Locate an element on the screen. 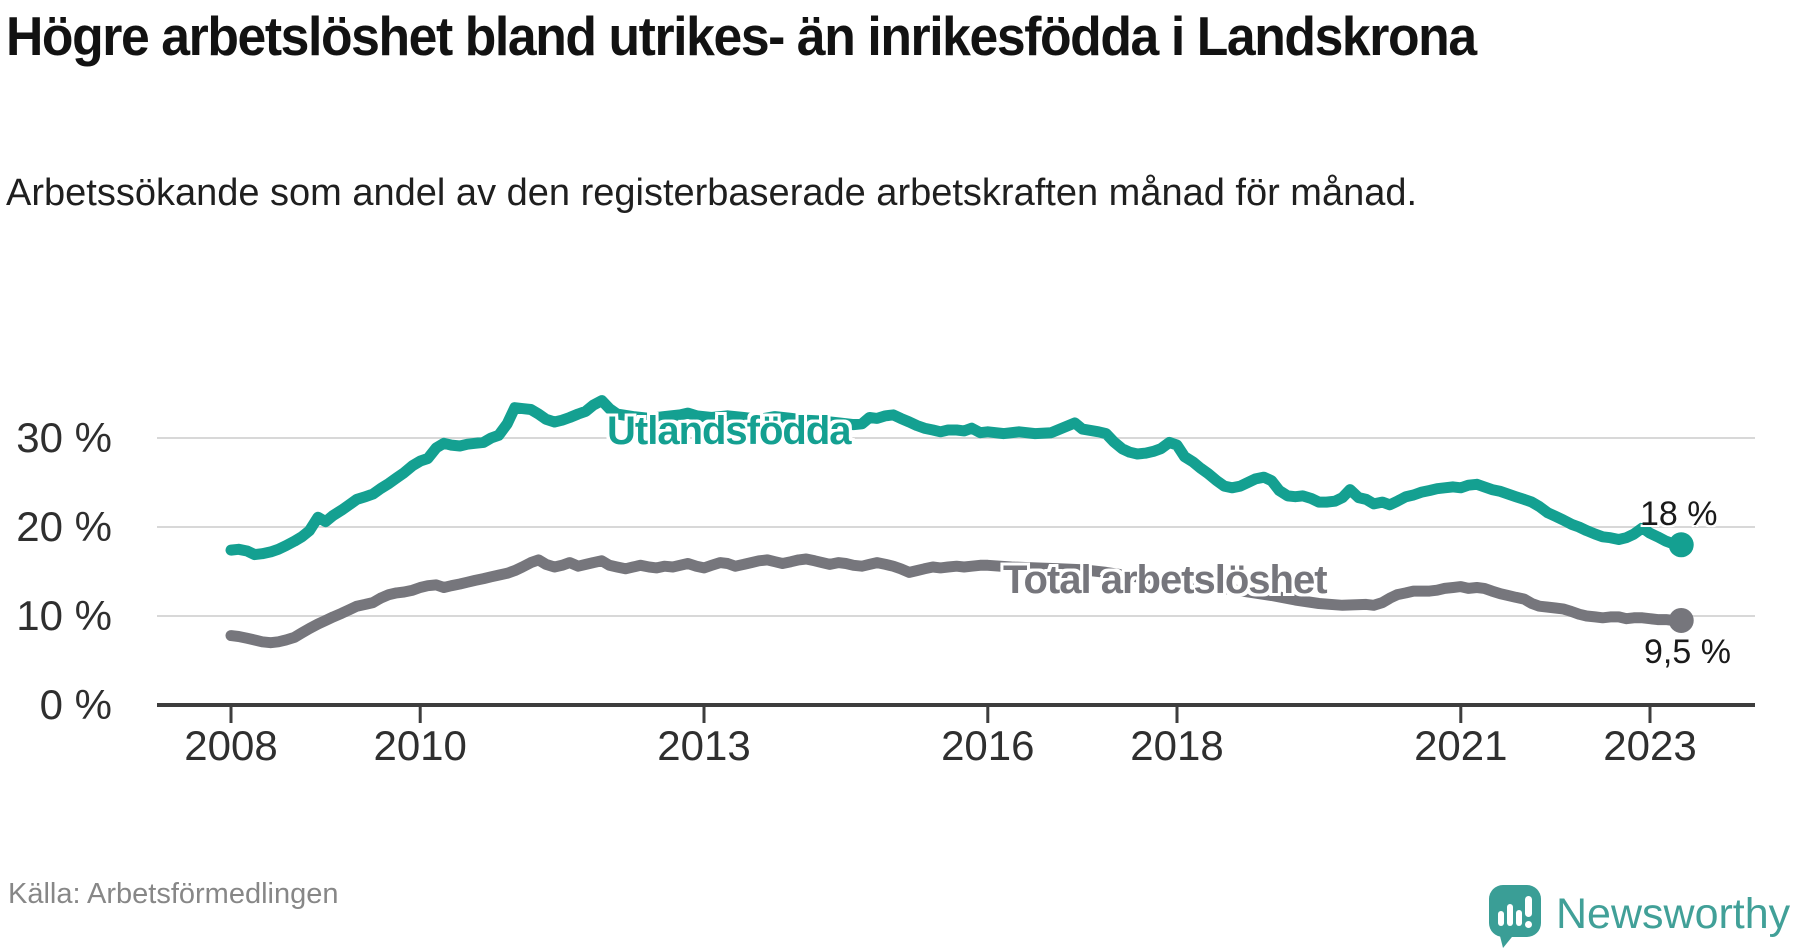  end-value-label-utlandsfodda: 18 % is located at coordinates (1679, 514).